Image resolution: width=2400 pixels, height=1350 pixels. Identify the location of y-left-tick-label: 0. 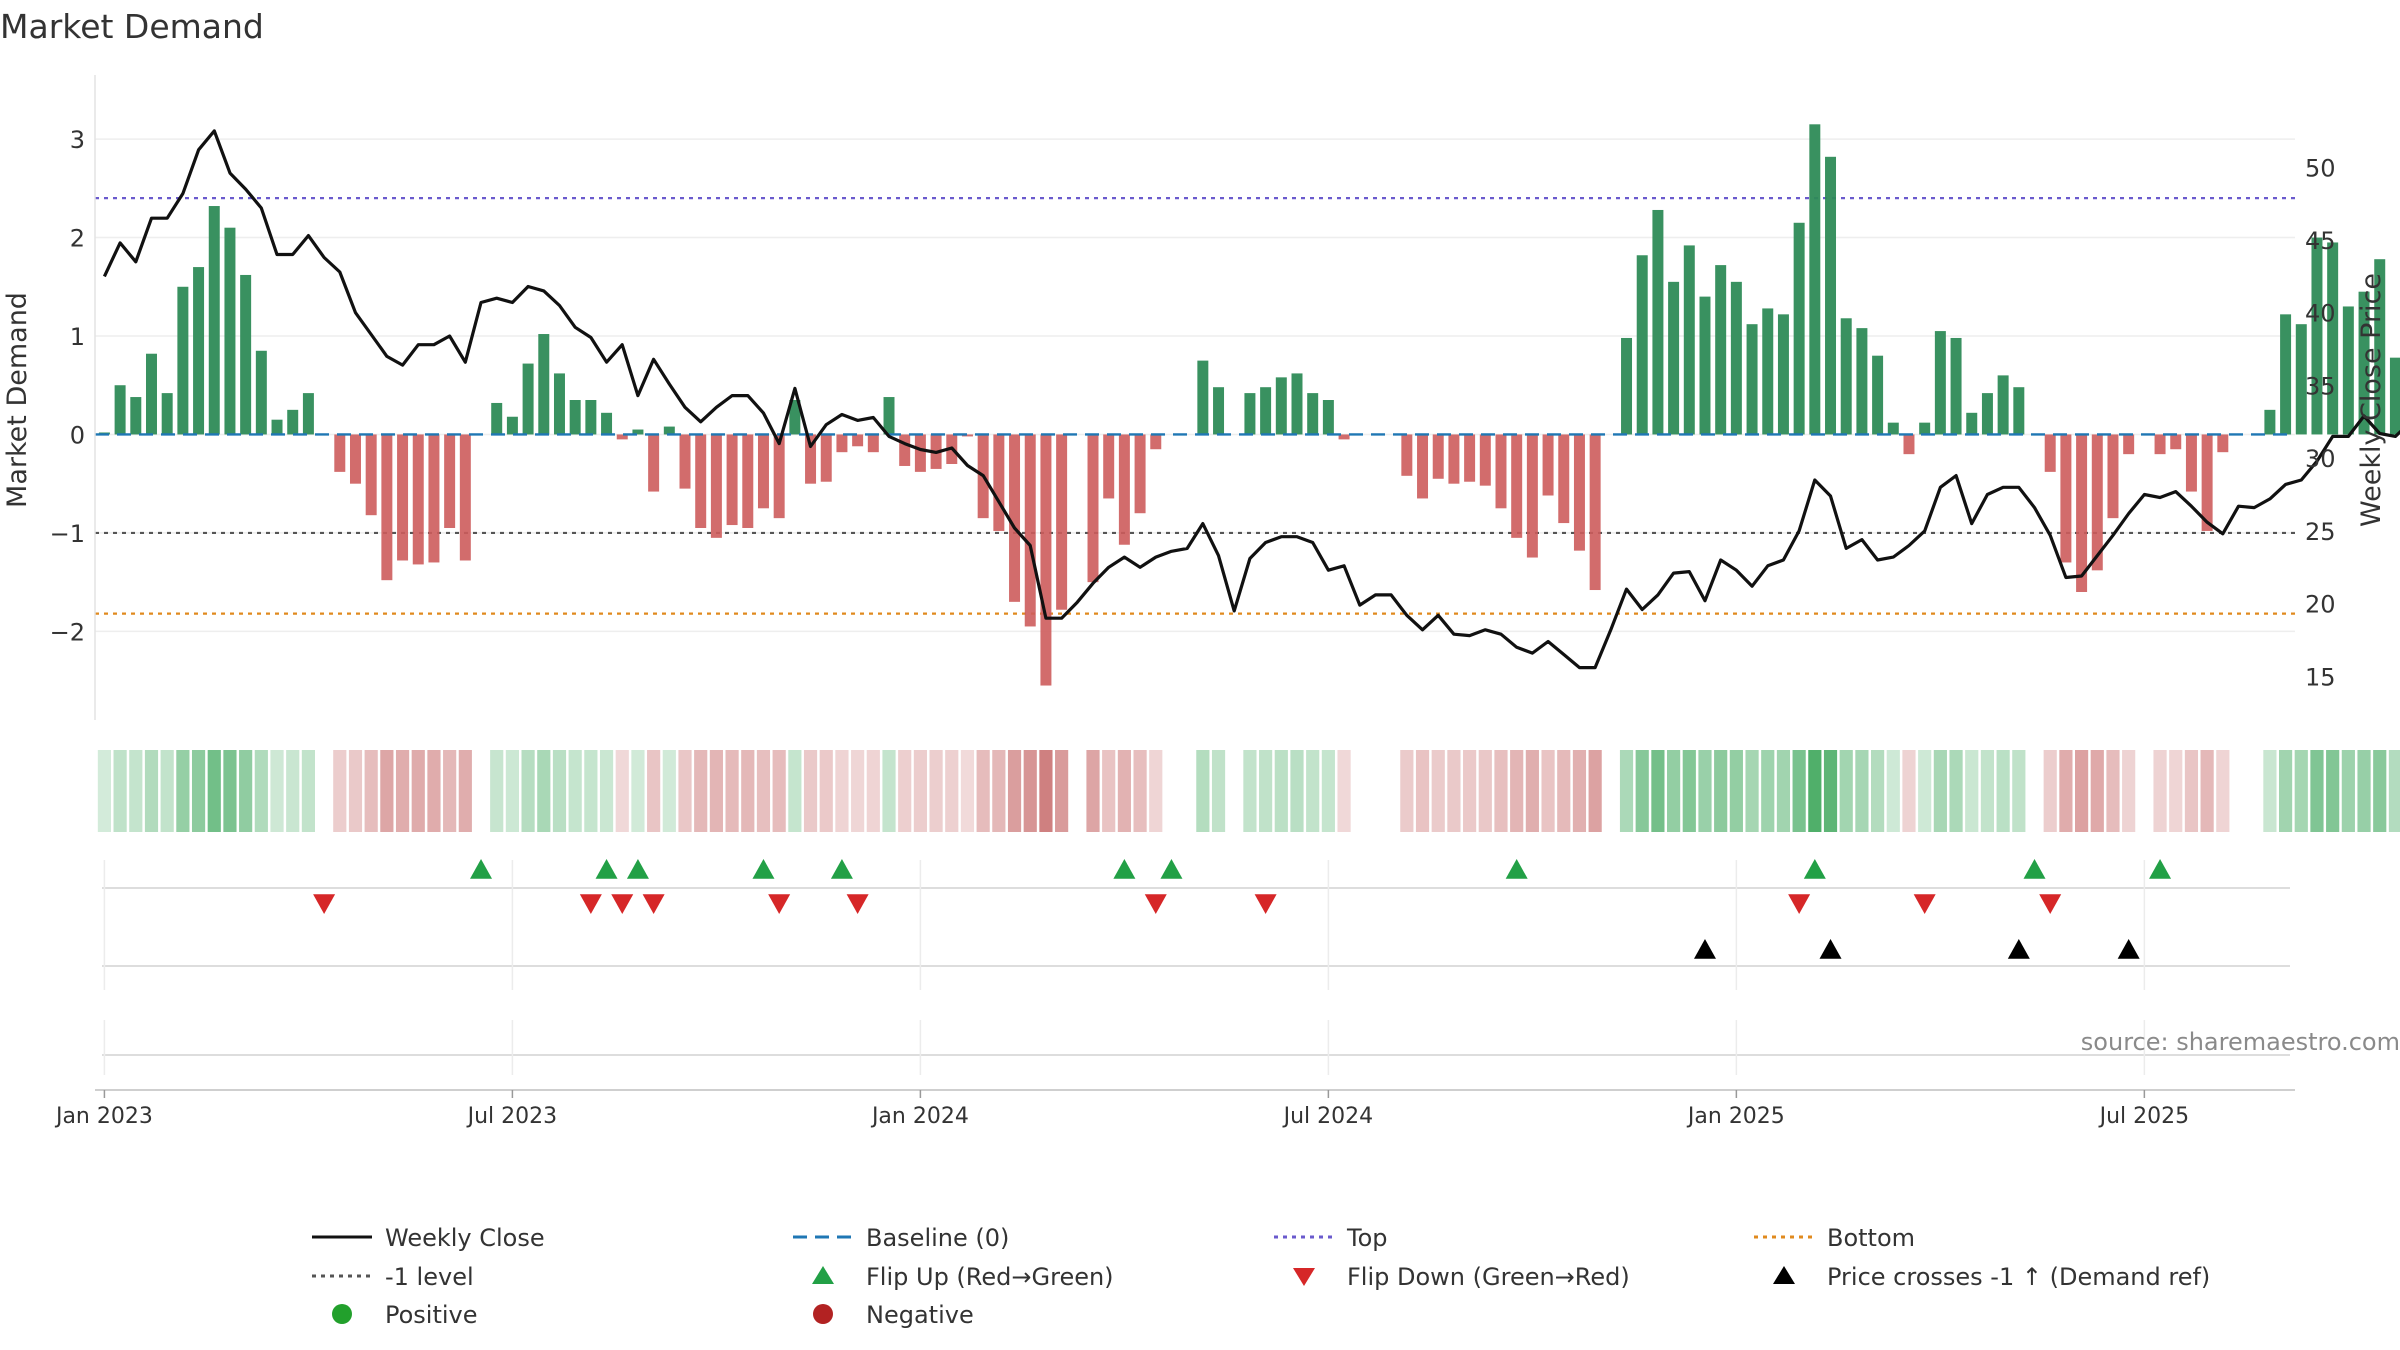
(77, 435).